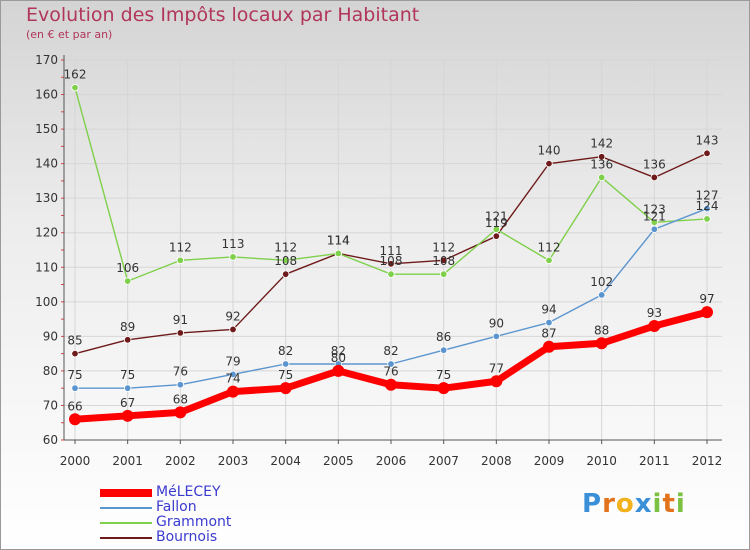  Describe the element at coordinates (75, 461) in the screenshot. I see `x-tick-label: 2000` at that location.